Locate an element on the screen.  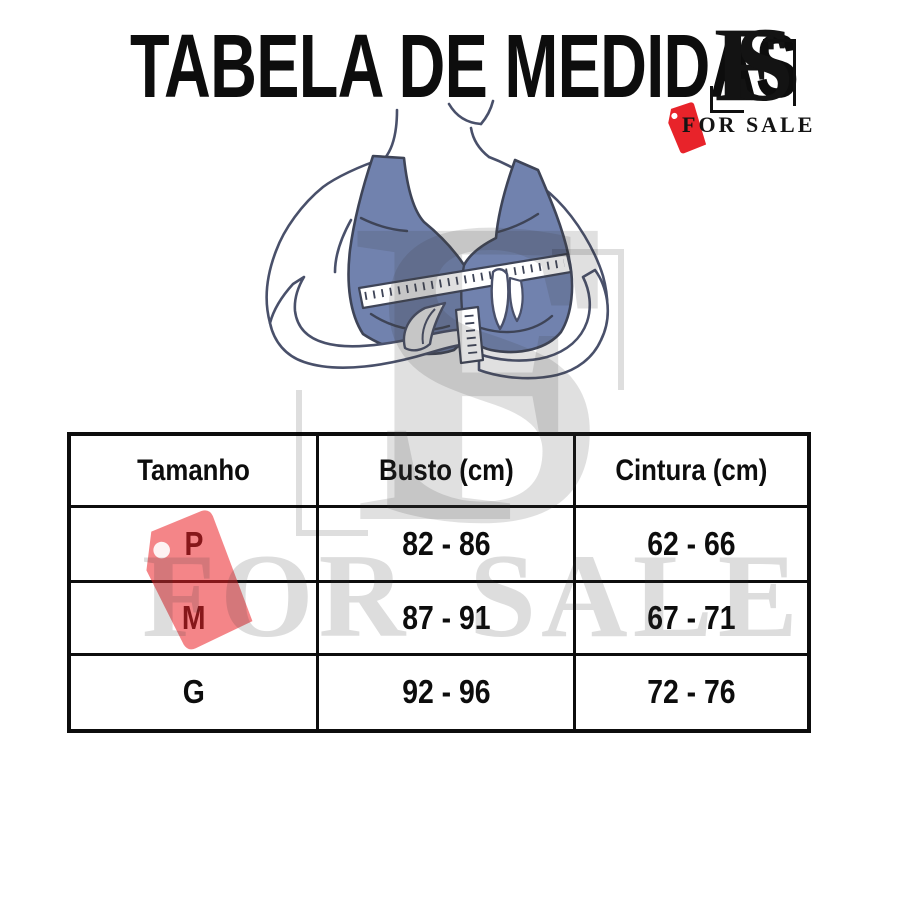
right-hand-second-finger is located at coordinates (516, 299).